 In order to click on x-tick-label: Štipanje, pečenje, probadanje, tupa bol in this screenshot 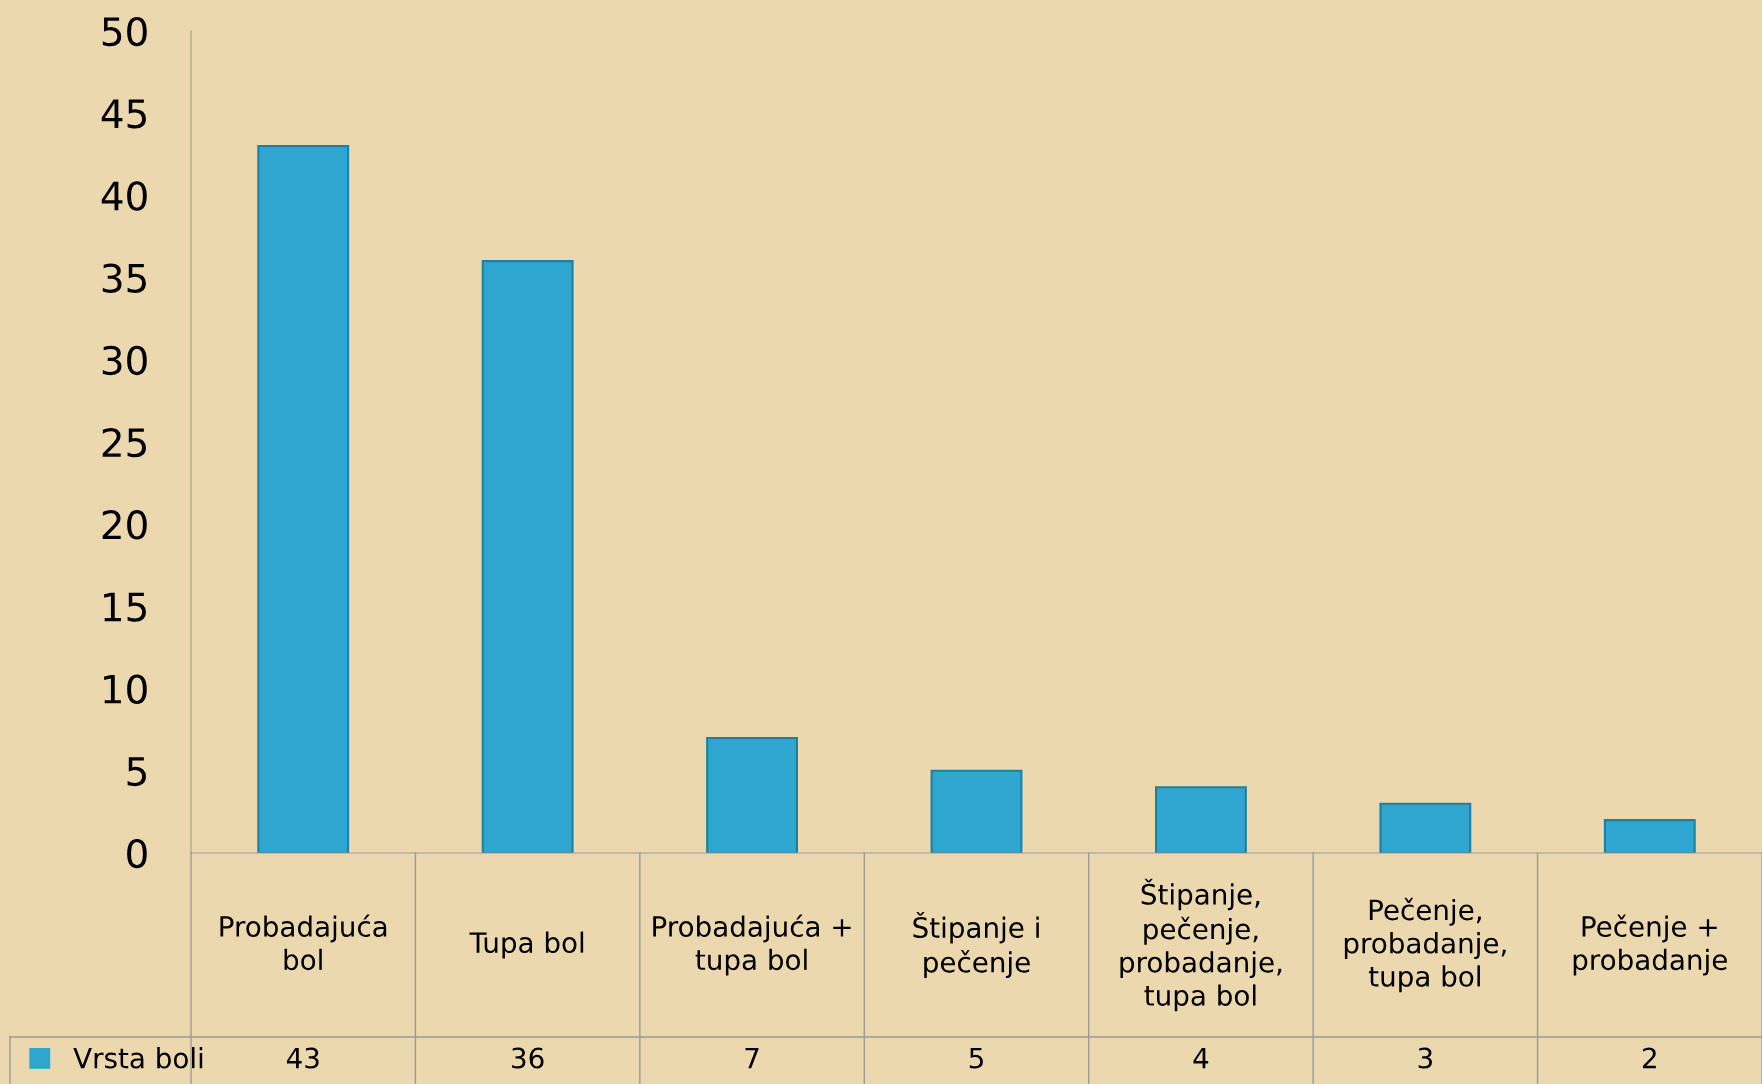, I will do `click(1201, 945)`.